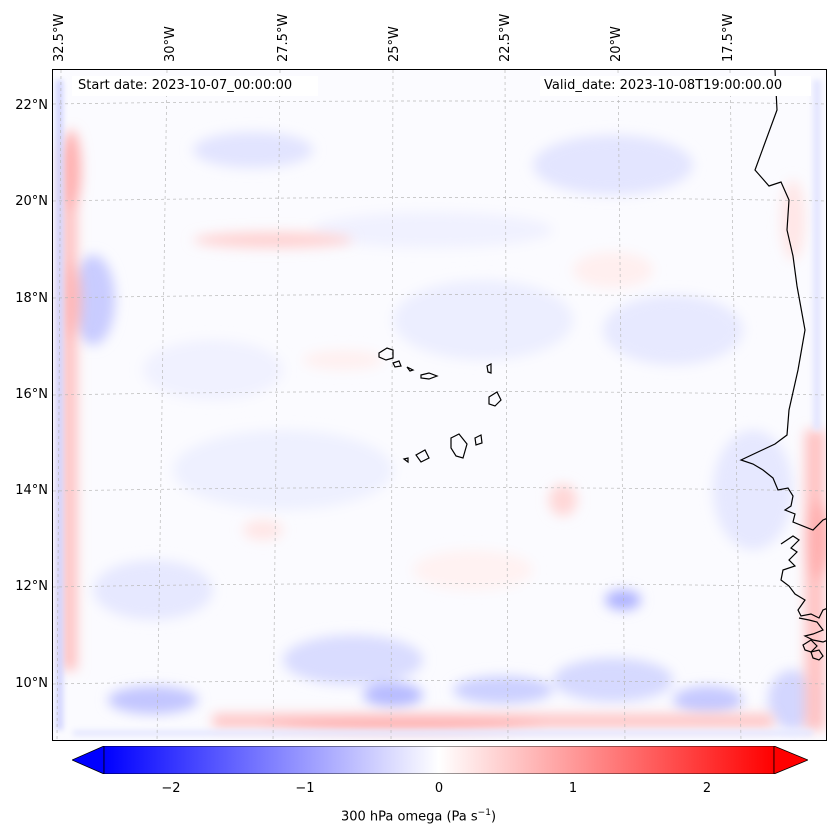 This screenshot has width=837, height=839. I want to click on colorbar-gradient, so click(439, 760).